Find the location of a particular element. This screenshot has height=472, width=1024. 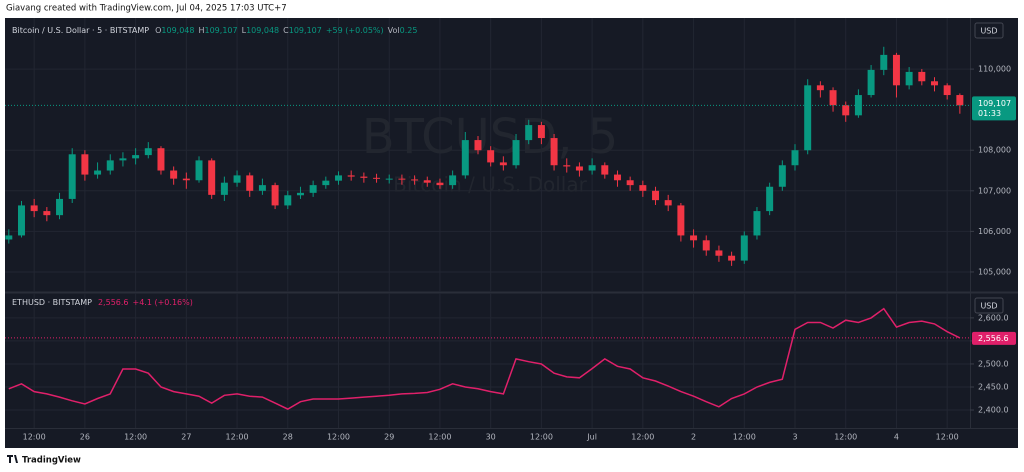

countdown: 01:33 is located at coordinates (989, 113).